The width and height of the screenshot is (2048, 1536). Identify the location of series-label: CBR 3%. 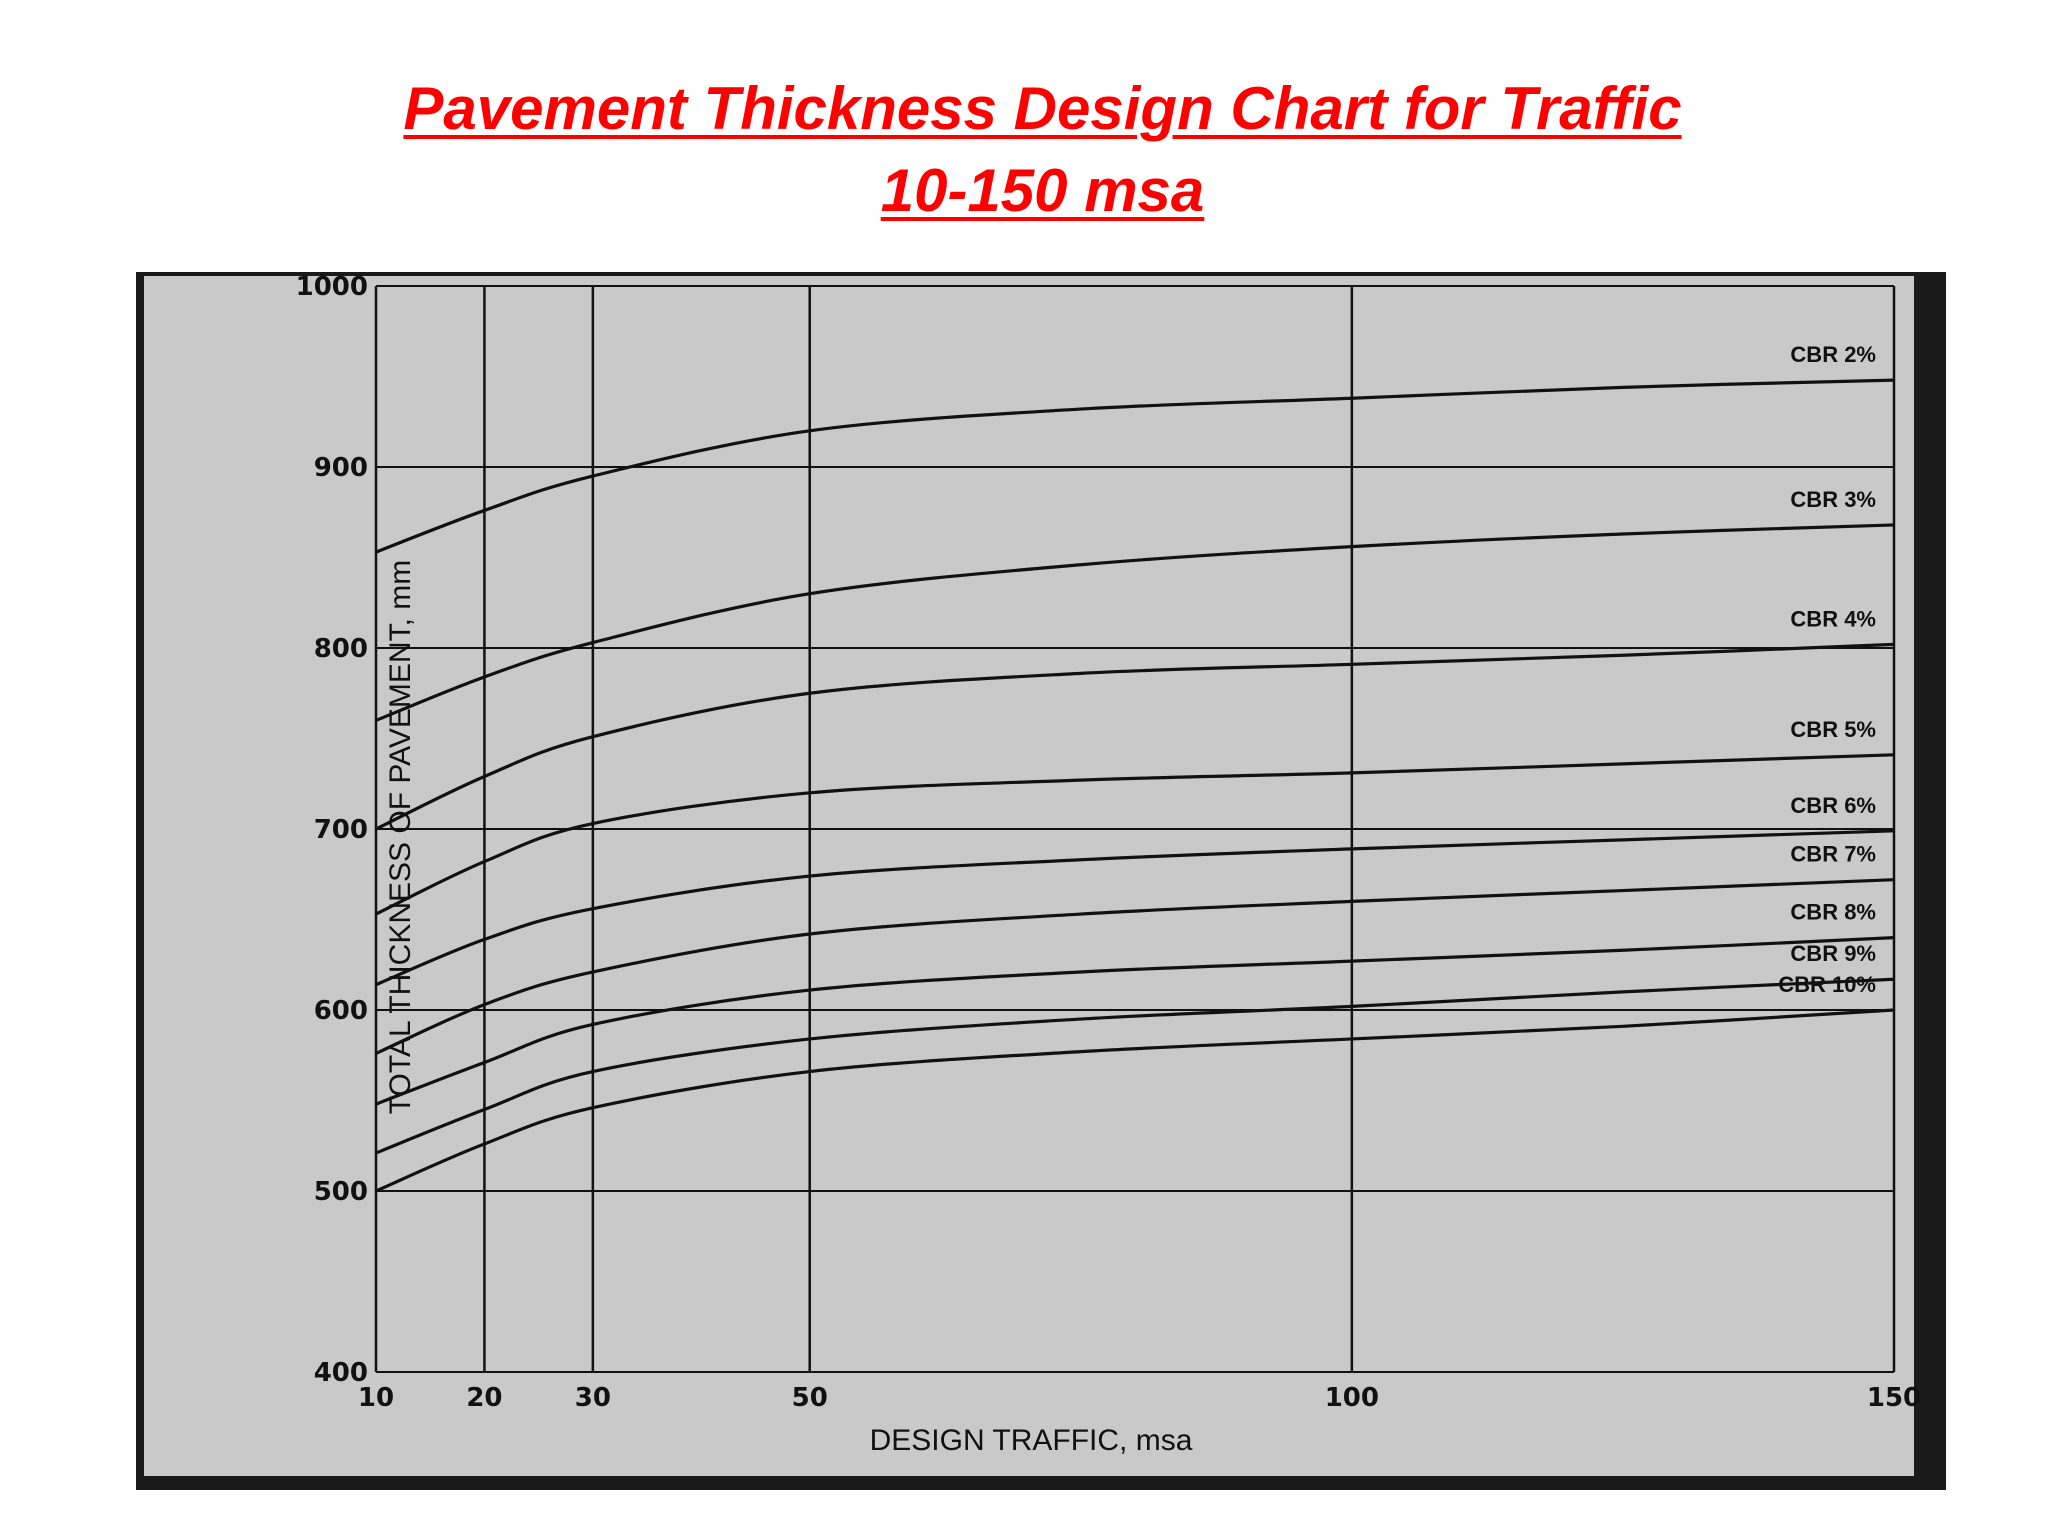
(1833, 499).